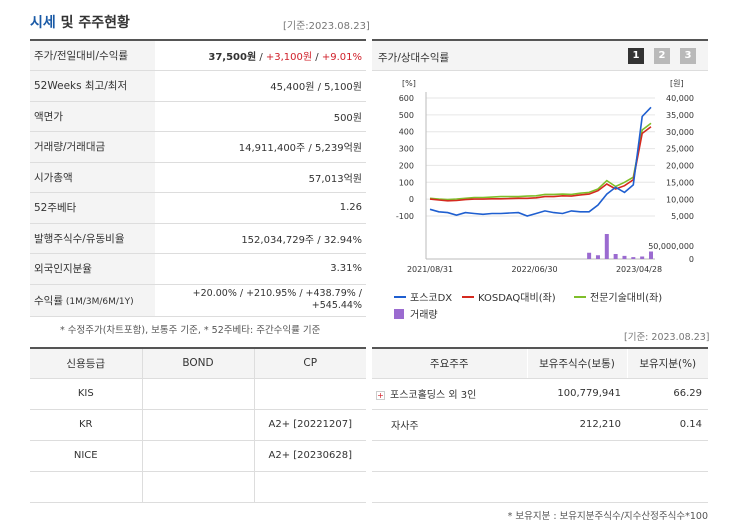 This screenshot has width=732, height=529. Describe the element at coordinates (424, 314) in the screenshot. I see `legend-label: 거래량` at that location.